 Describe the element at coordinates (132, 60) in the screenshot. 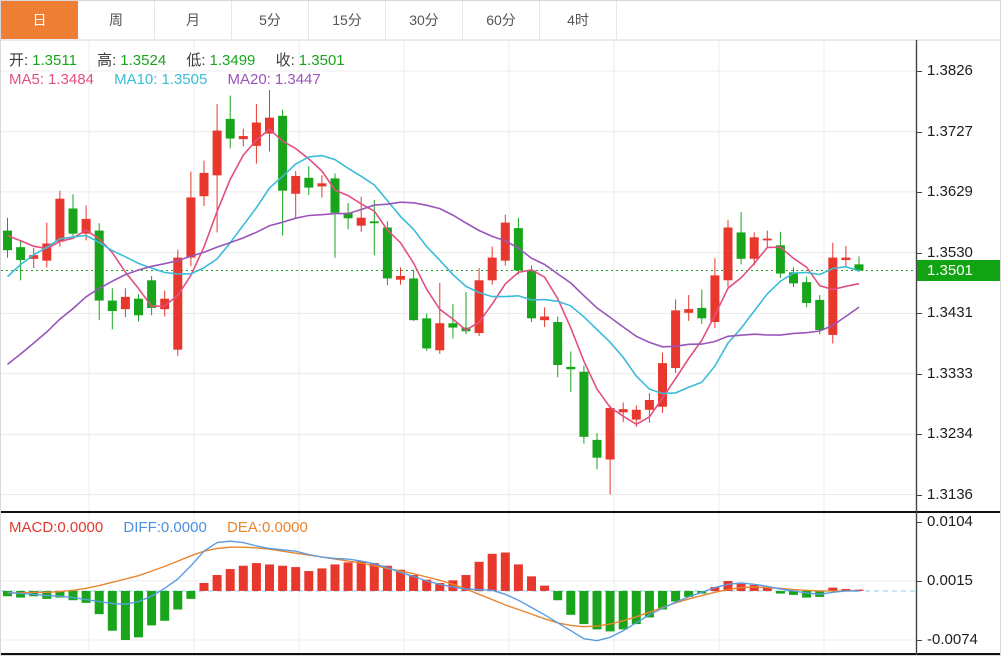

I see `high-readout: 高: 1.3524` at that location.